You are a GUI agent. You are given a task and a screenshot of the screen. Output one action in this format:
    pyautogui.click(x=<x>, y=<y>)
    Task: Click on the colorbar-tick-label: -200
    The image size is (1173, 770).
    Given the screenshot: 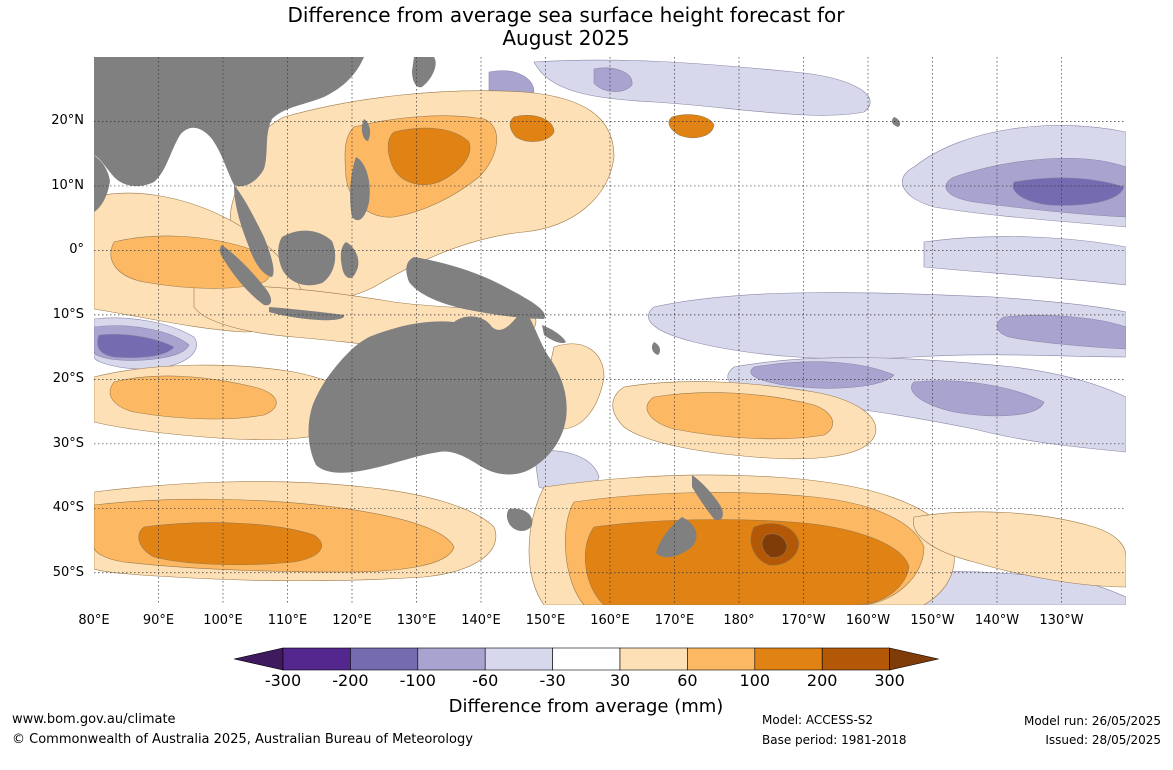 What is the action you would take?
    pyautogui.click(x=350, y=680)
    